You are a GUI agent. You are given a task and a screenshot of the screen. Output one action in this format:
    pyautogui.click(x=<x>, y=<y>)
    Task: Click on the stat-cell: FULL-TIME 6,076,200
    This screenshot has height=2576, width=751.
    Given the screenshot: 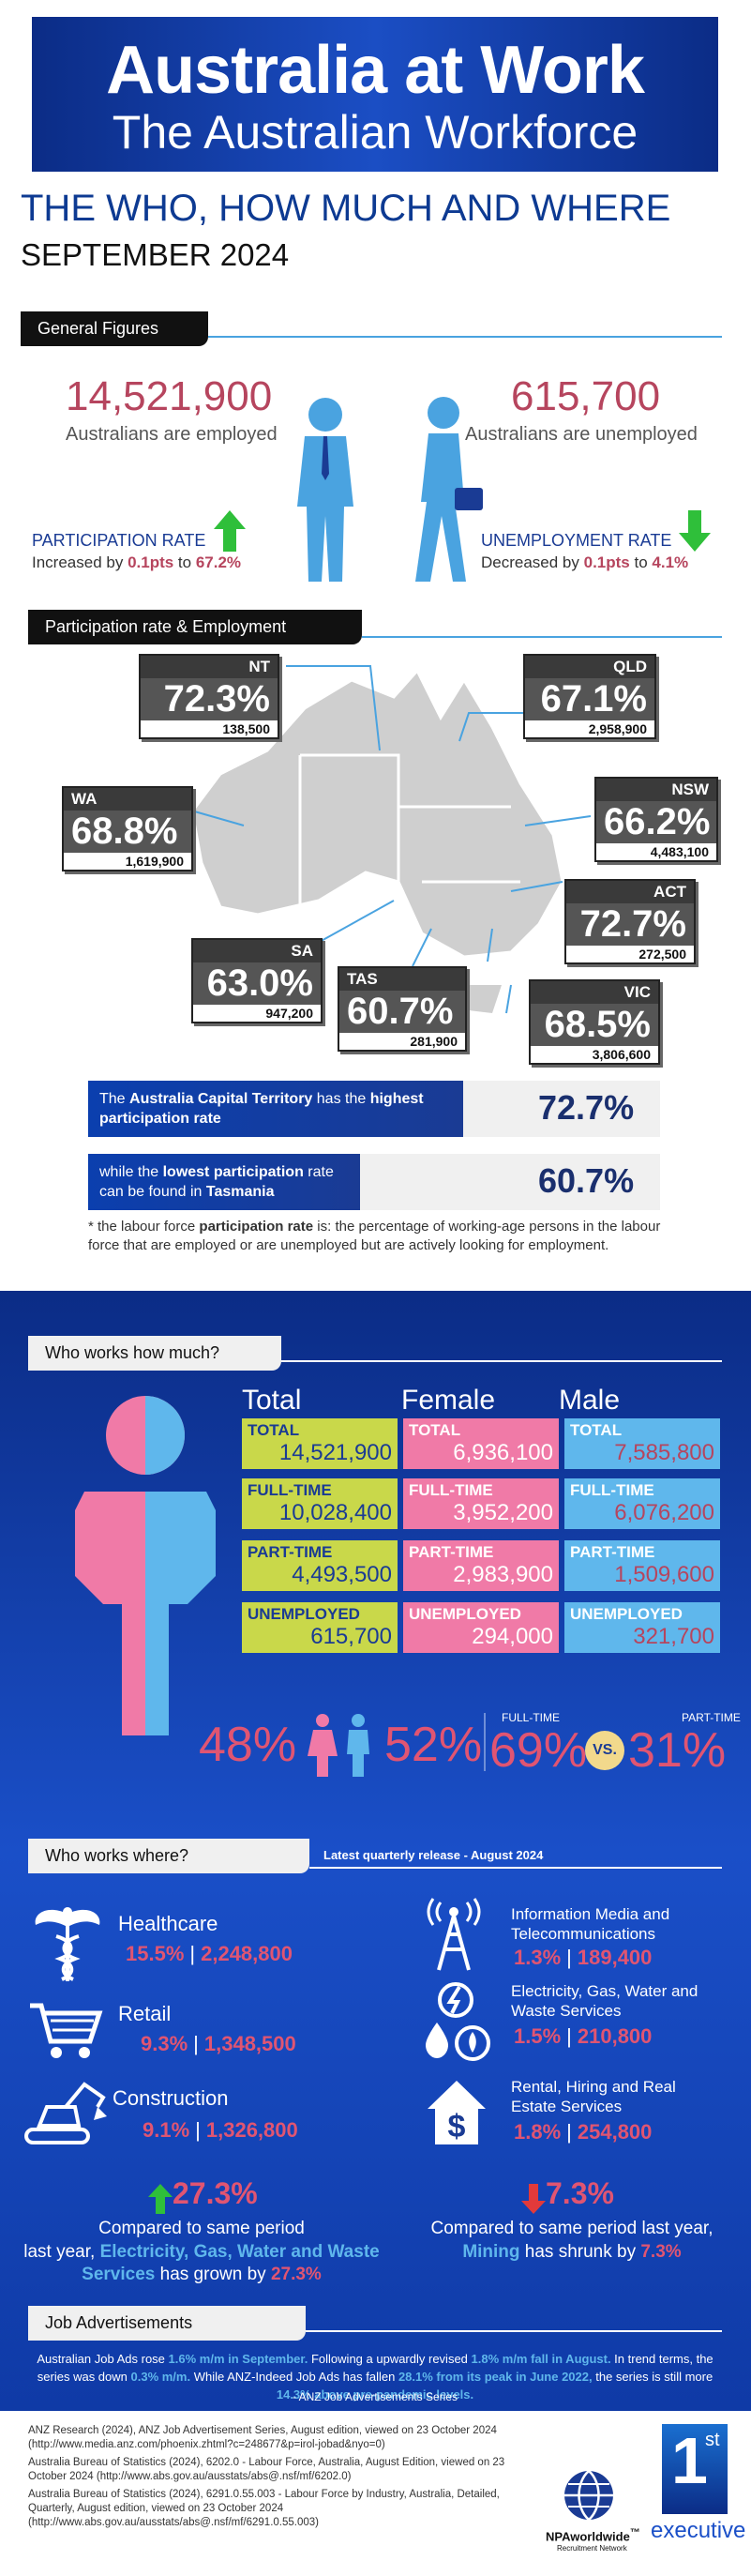 What is the action you would take?
    pyautogui.click(x=642, y=1503)
    